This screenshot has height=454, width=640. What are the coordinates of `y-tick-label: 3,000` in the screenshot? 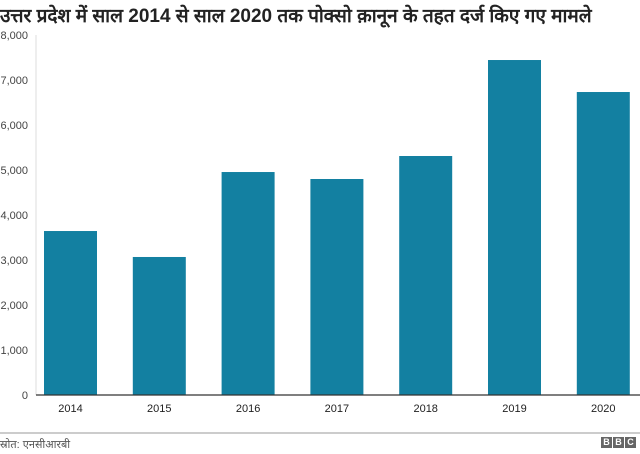 It's located at (14, 261).